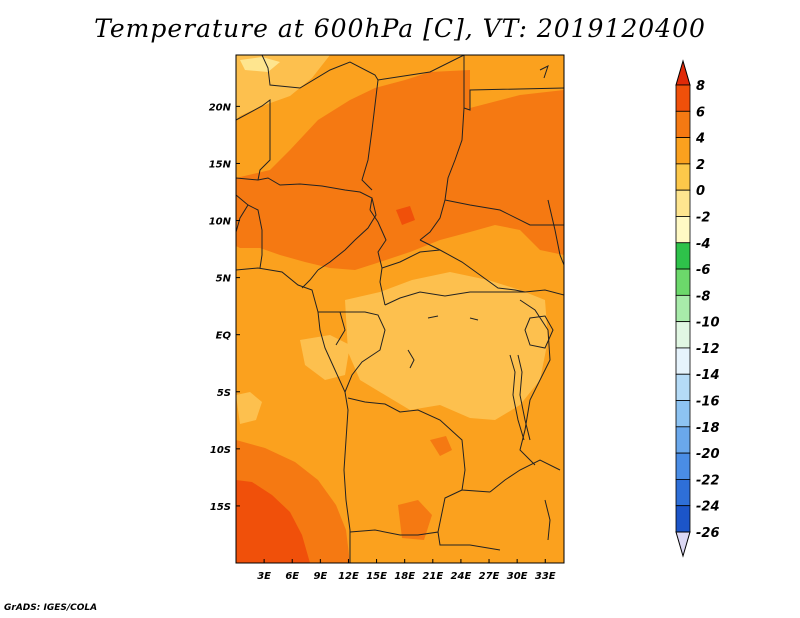 The height and width of the screenshot is (618, 800). What do you see at coordinates (292, 576) in the screenshot?
I see `lon-tick-label: 6E` at bounding box center [292, 576].